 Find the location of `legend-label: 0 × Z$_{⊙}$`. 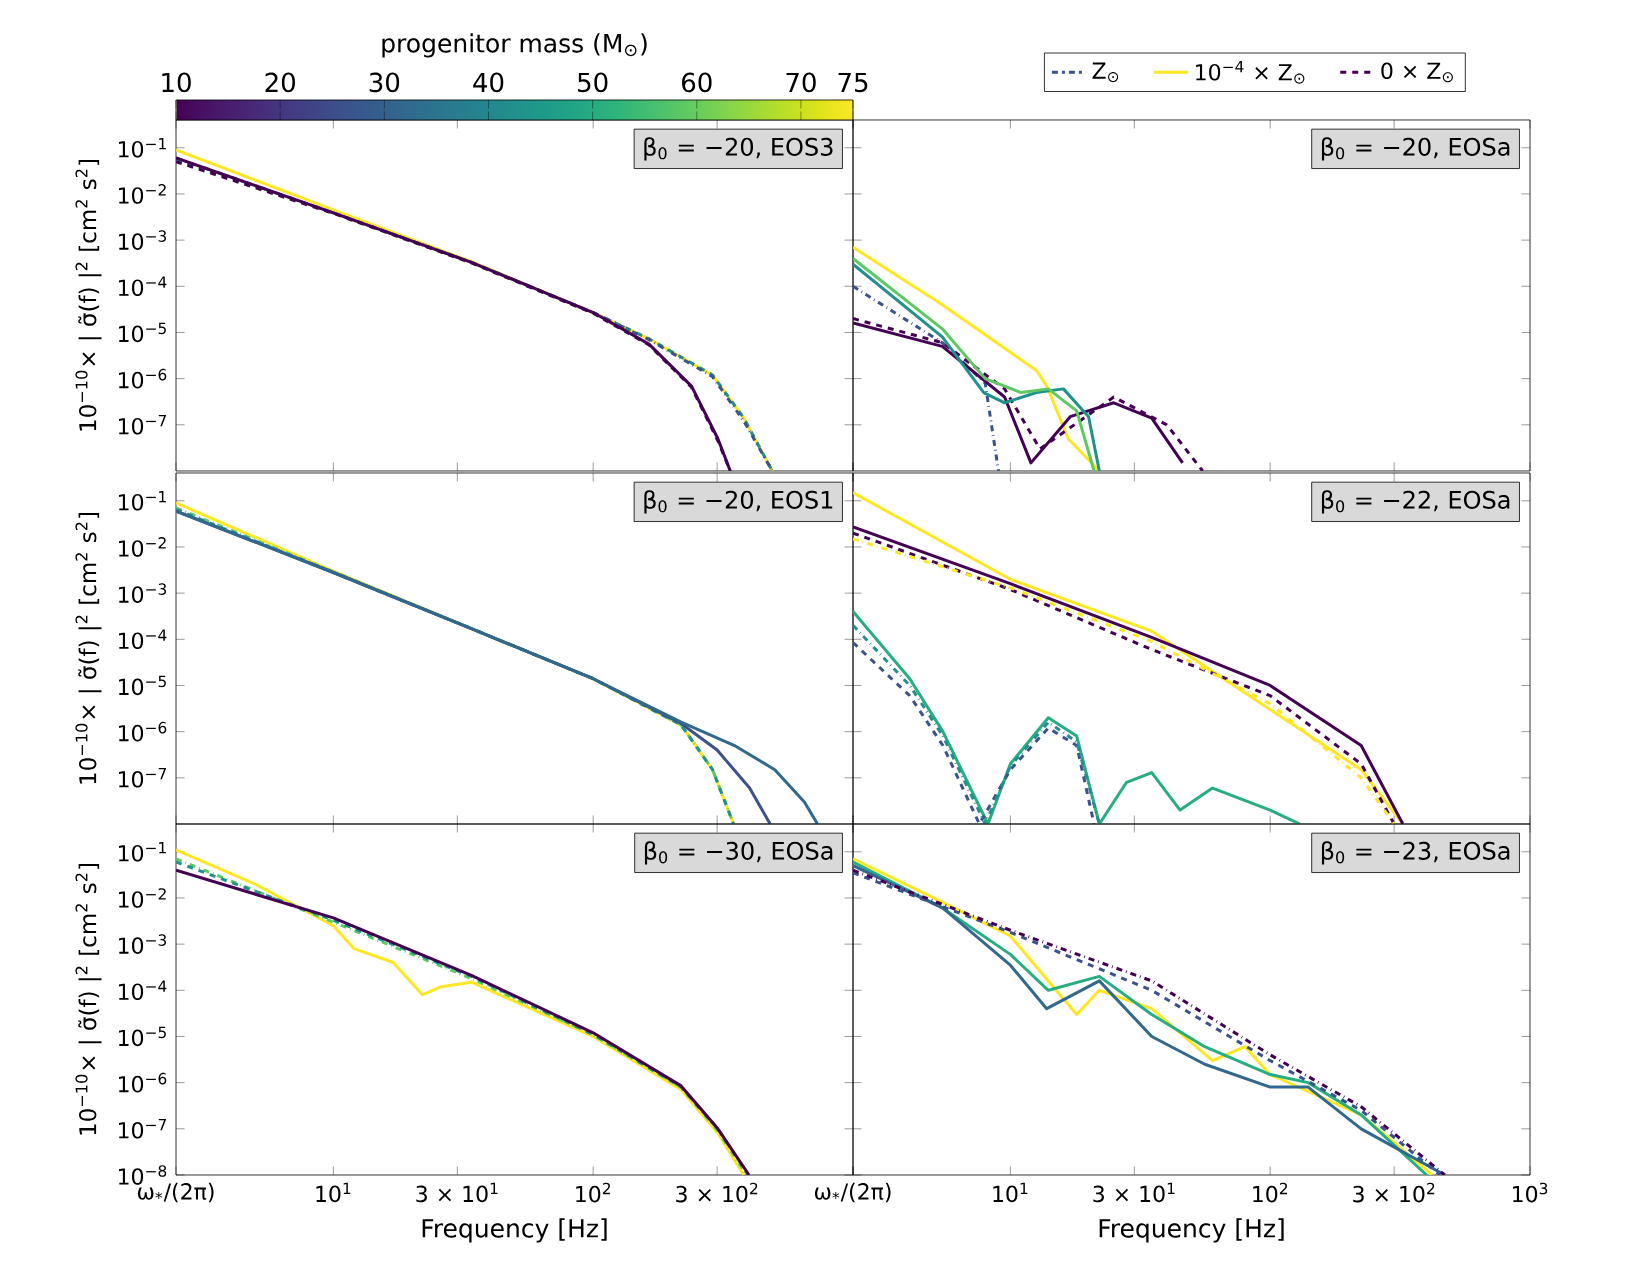

legend-label: 0 × Z$_{⊙}$ is located at coordinates (1417, 72).